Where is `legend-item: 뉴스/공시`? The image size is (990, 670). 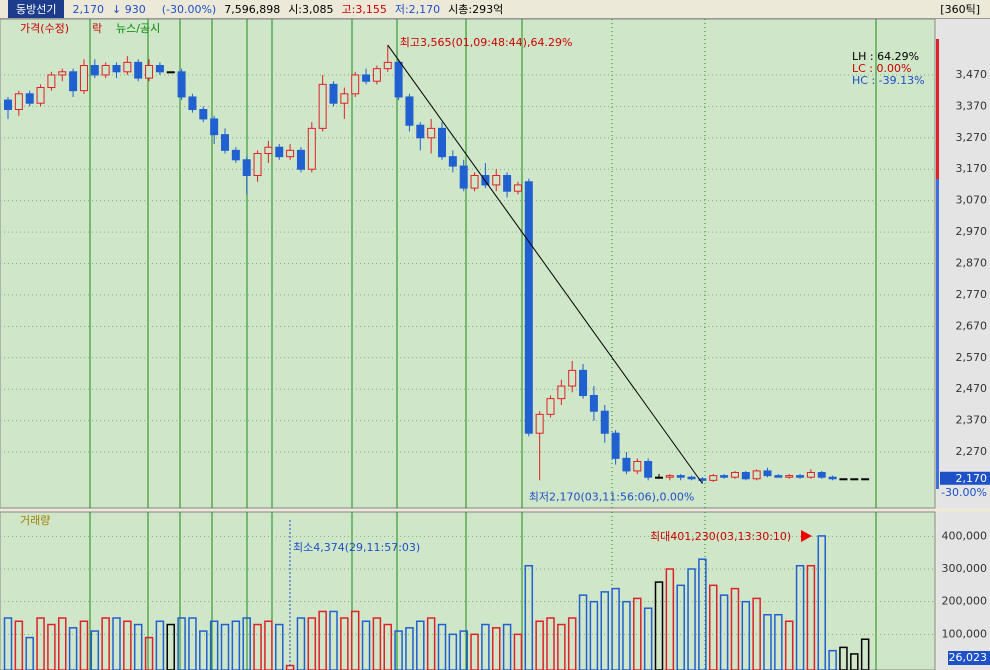 legend-item: 뉴스/공시 is located at coordinates (138, 28).